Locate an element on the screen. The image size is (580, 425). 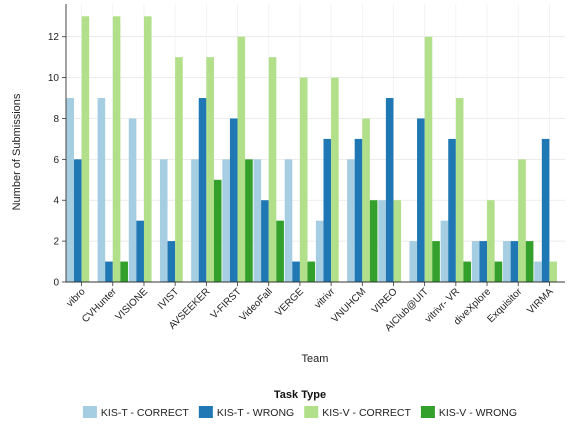
x-tick-label: VIRMA is located at coordinates (540, 301).